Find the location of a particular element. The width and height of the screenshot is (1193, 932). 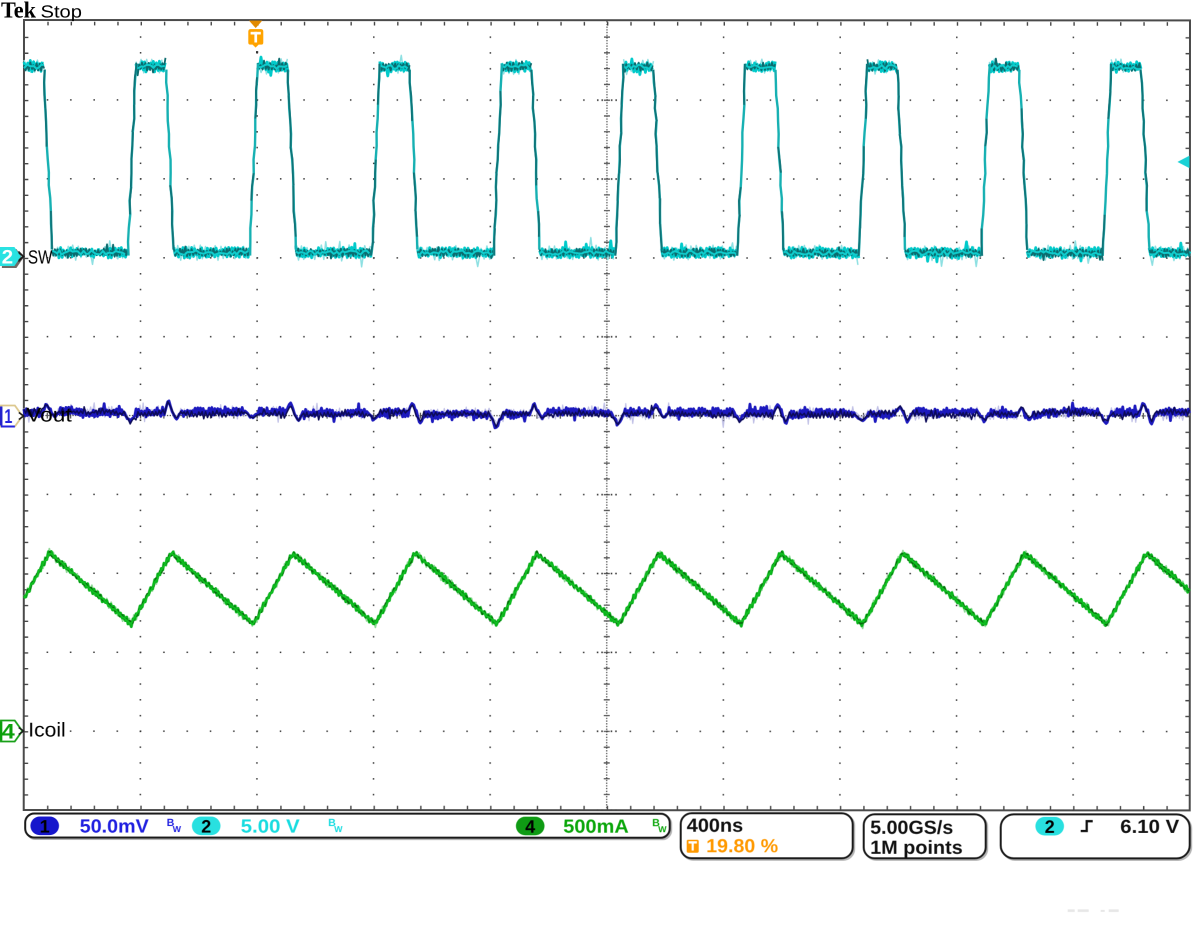

svg-text: Tek is located at coordinates (18, 11).